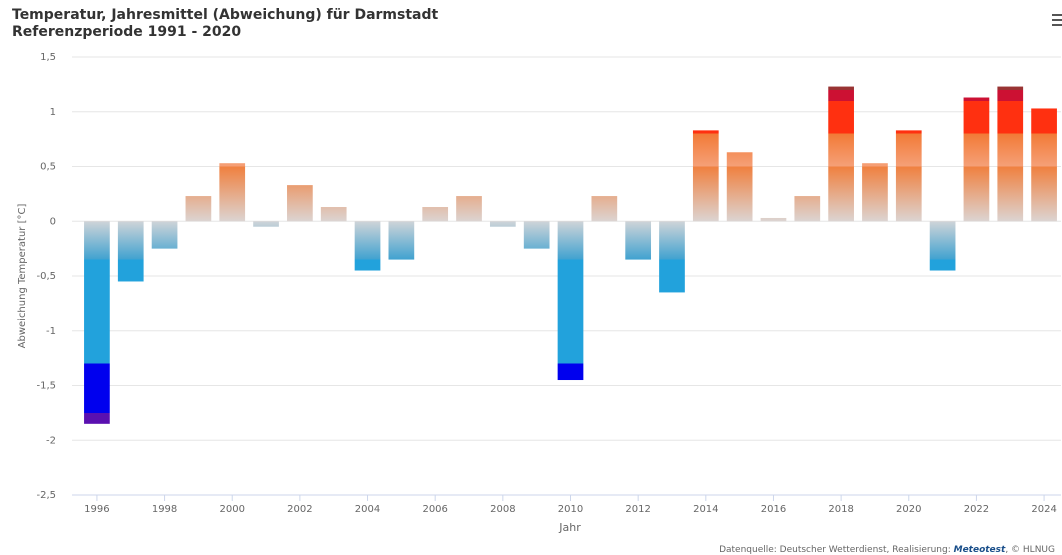 The width and height of the screenshot is (1062, 555). Describe the element at coordinates (502, 509) in the screenshot. I see `x-tick-label: 2008` at that location.